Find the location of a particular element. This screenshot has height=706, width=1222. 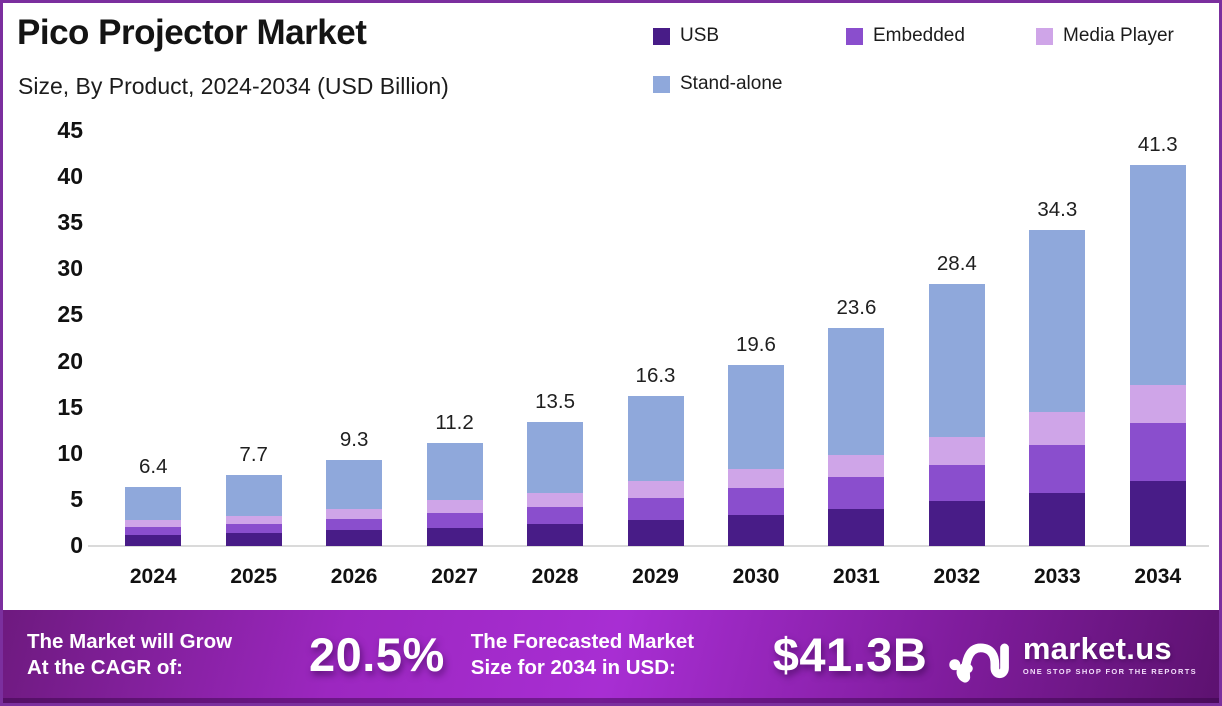

legend-label: Stand-alone is located at coordinates (731, 83).